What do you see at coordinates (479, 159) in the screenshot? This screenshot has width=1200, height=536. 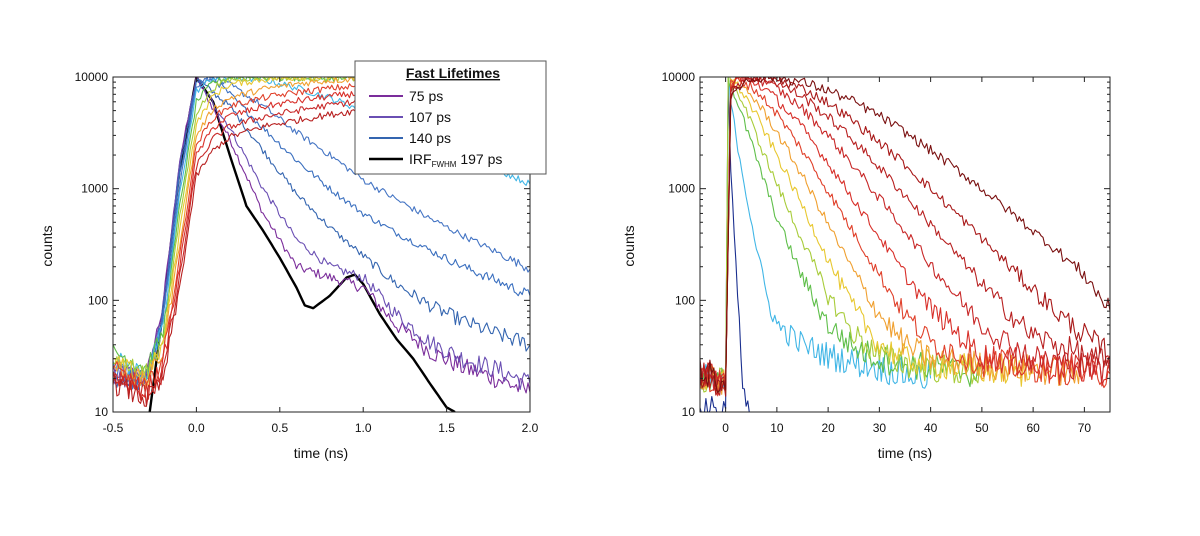 I see `legend-irf-suffix: 197 ps` at bounding box center [479, 159].